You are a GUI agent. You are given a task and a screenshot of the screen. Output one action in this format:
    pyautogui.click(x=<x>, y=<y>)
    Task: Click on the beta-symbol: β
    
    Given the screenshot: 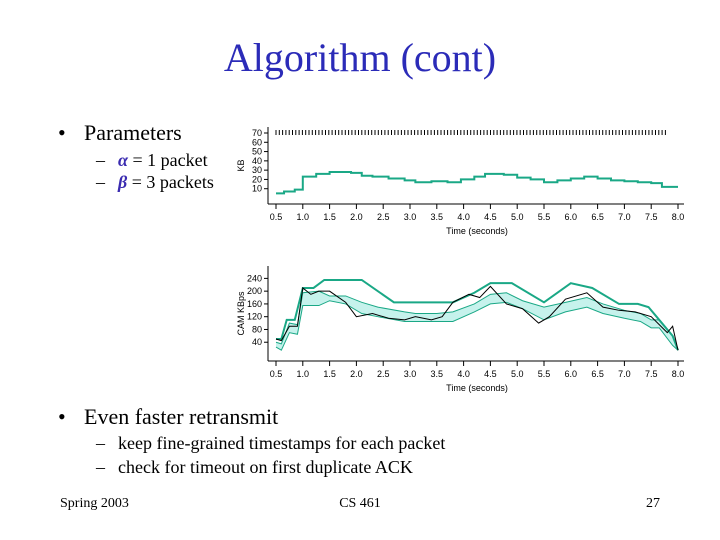 What is the action you would take?
    pyautogui.click(x=123, y=182)
    